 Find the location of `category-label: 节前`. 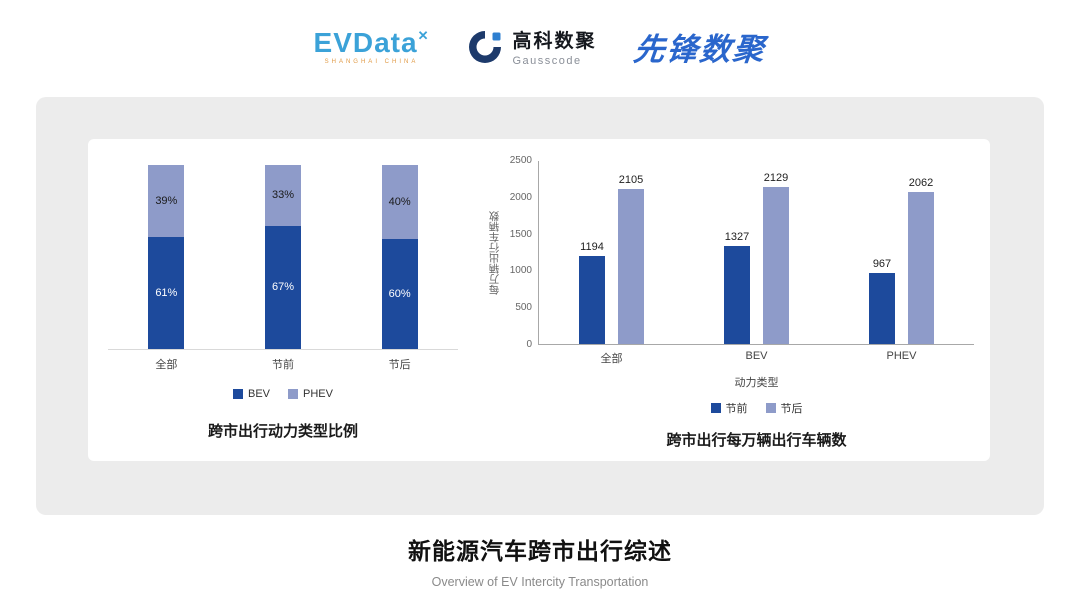

category-label: 节前 is located at coordinates (283, 365).